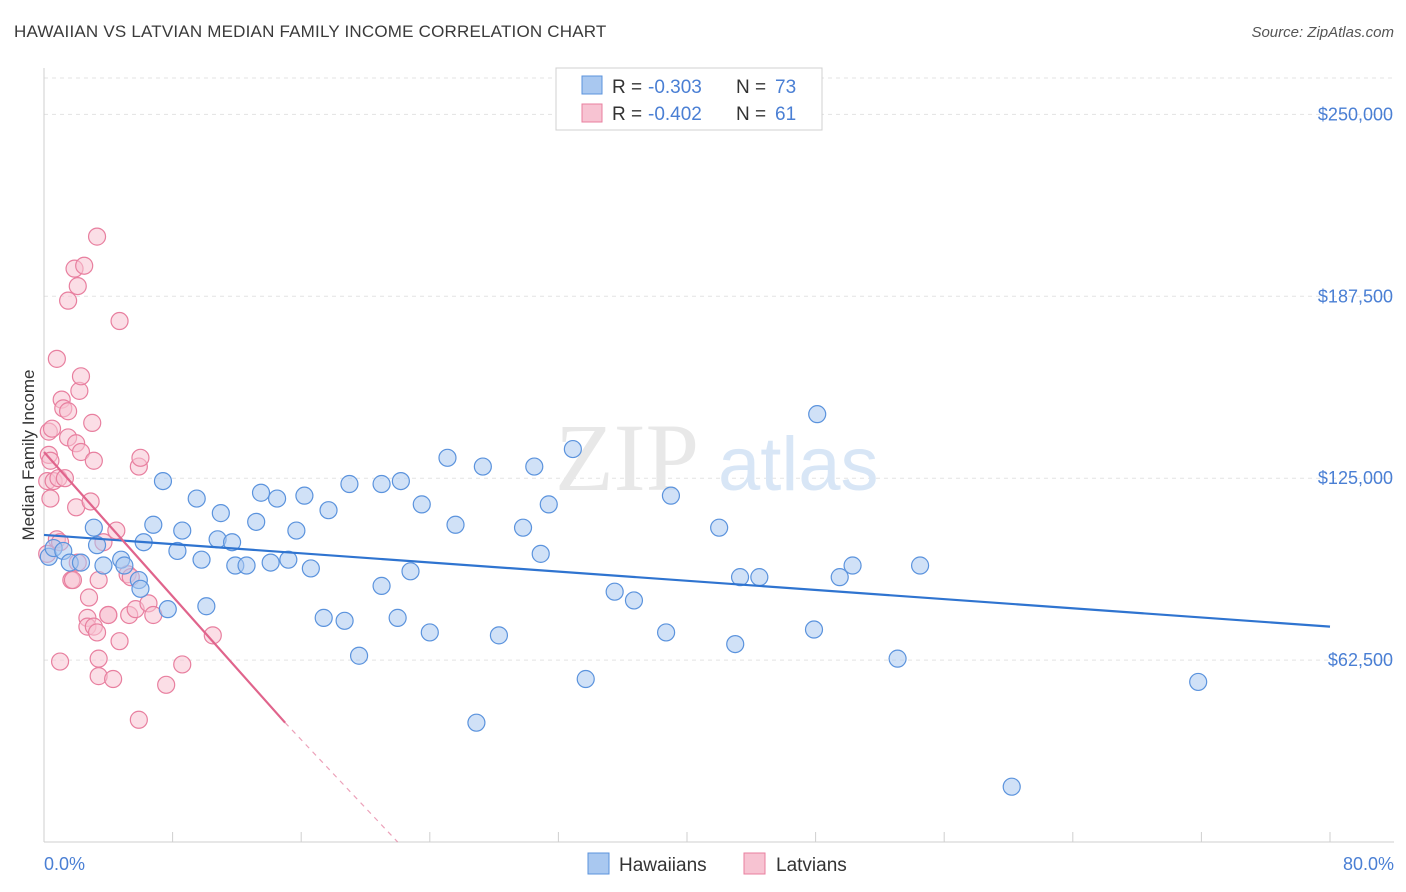 The image size is (1406, 892). I want to click on legend-swatch-hawaiians, so click(592, 85).